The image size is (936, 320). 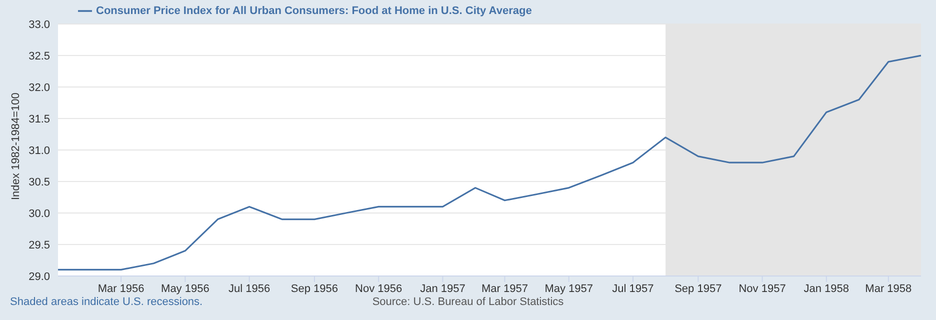 I want to click on y-tick-label: 30.5, so click(x=39, y=182).